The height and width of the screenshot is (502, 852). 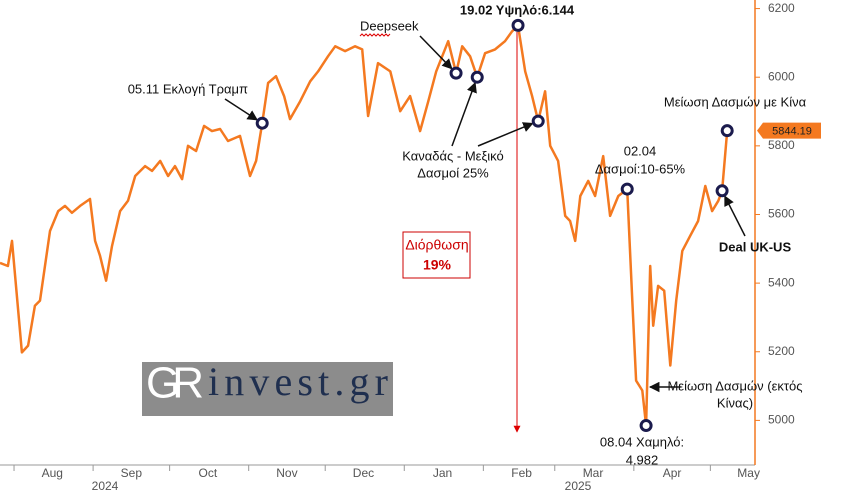 I want to click on correction-percent: 19%, so click(x=437, y=265).